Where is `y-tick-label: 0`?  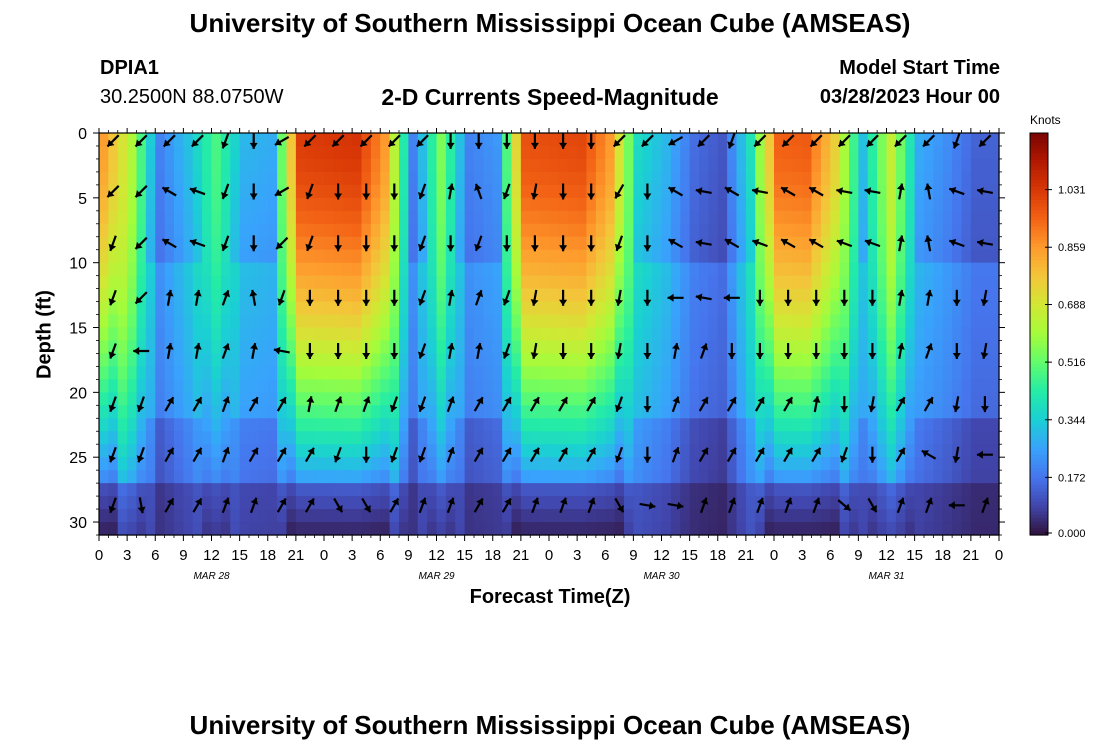 y-tick-label: 0 is located at coordinates (82, 134).